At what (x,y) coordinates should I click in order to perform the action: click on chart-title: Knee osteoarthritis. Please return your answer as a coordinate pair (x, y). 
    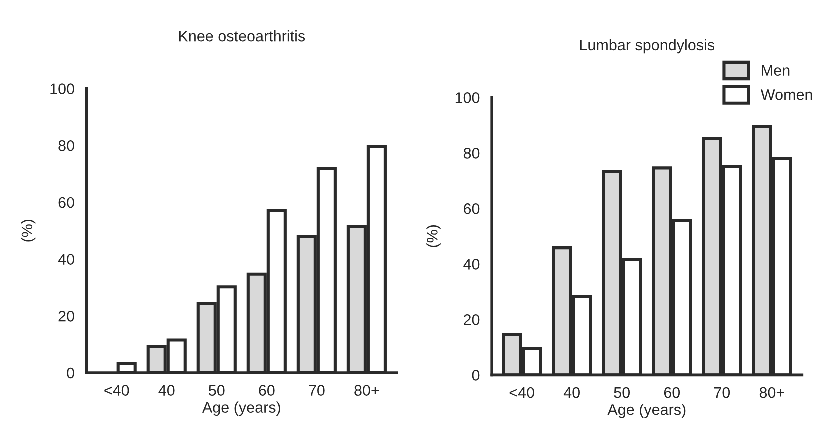
    Looking at the image, I should click on (242, 36).